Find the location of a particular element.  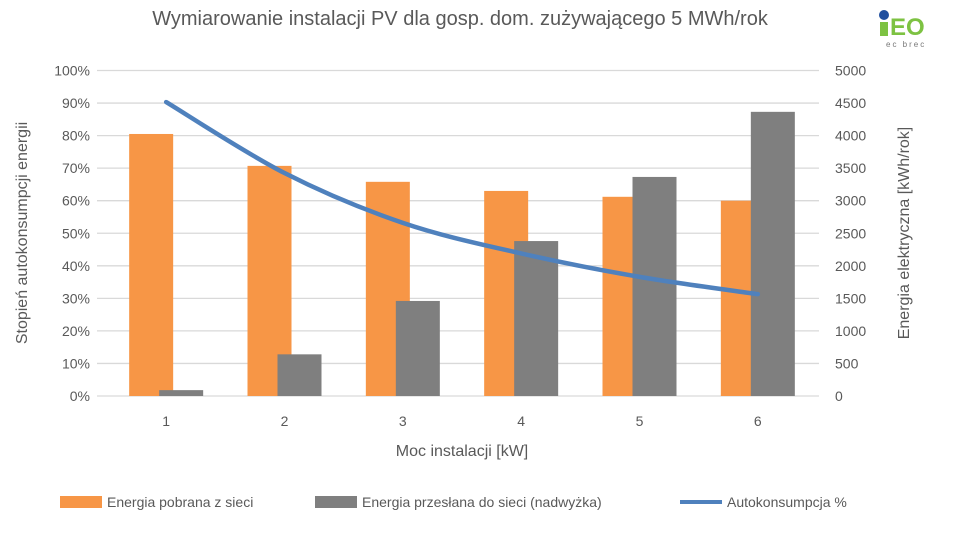

bar-grid-energy is located at coordinates (151, 264).